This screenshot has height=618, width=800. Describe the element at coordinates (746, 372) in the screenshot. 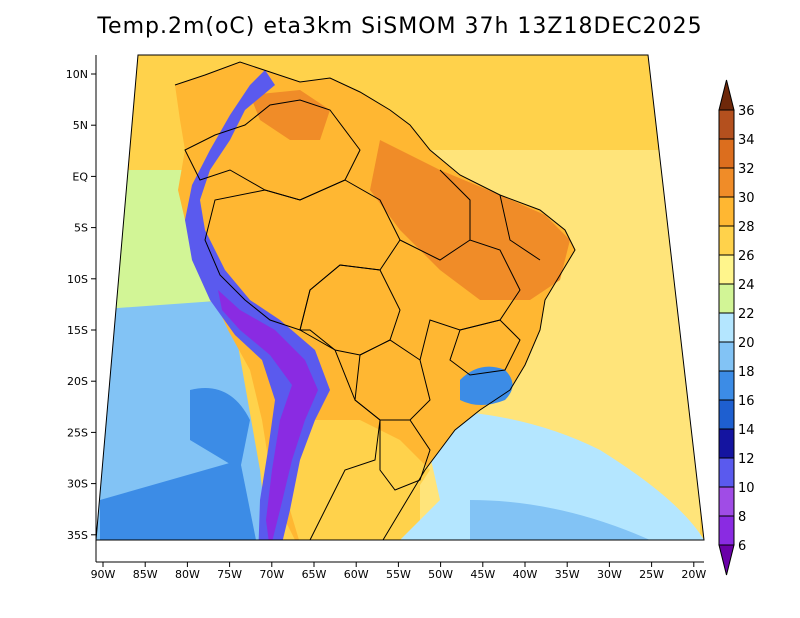

I see `colorbar-label: 18` at that location.